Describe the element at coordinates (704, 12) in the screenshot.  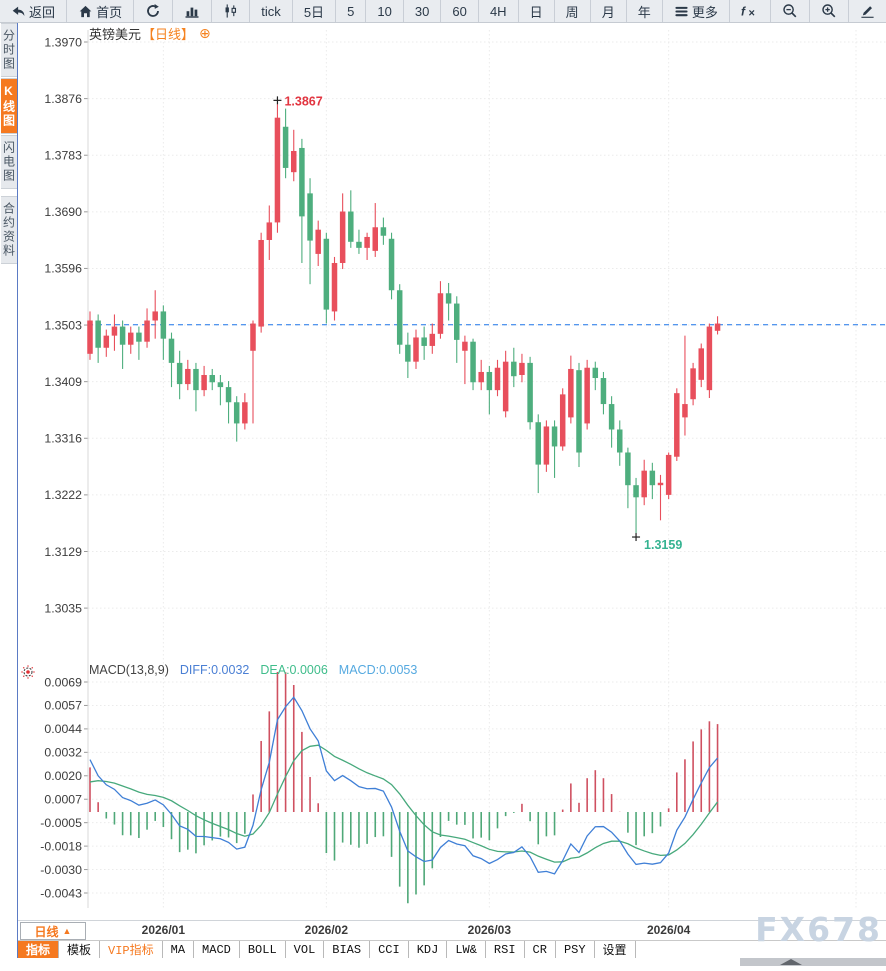
I see `toolbar-item-label: 更多` at that location.